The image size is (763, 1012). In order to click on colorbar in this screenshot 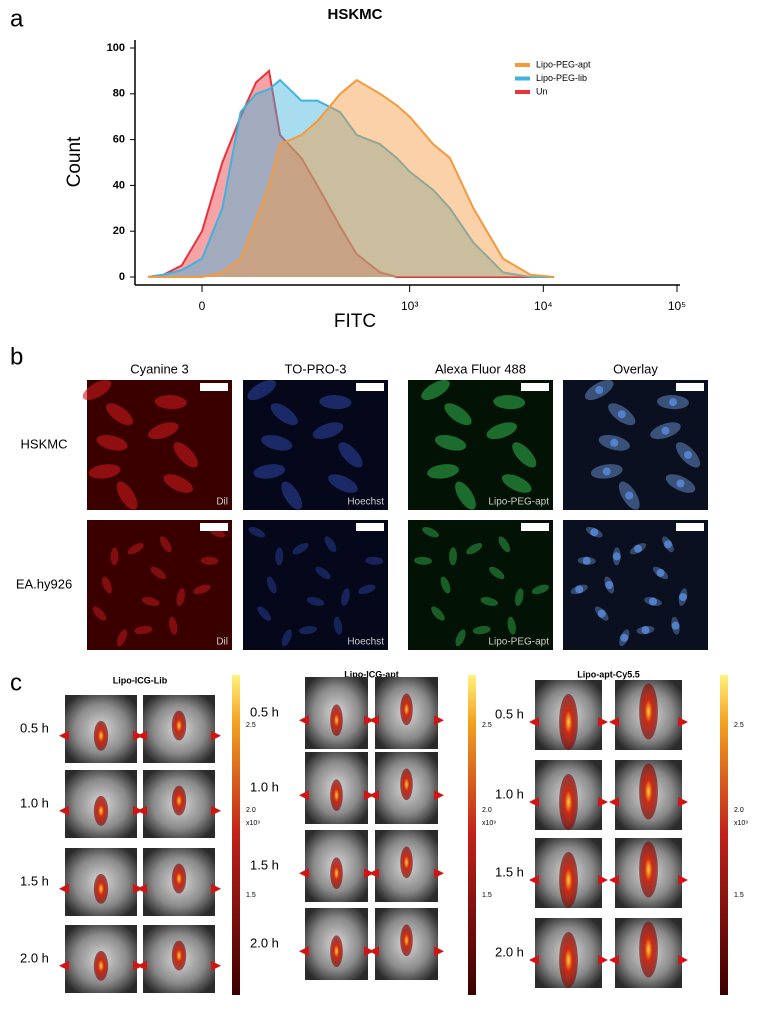, I will do `click(724, 835)`.